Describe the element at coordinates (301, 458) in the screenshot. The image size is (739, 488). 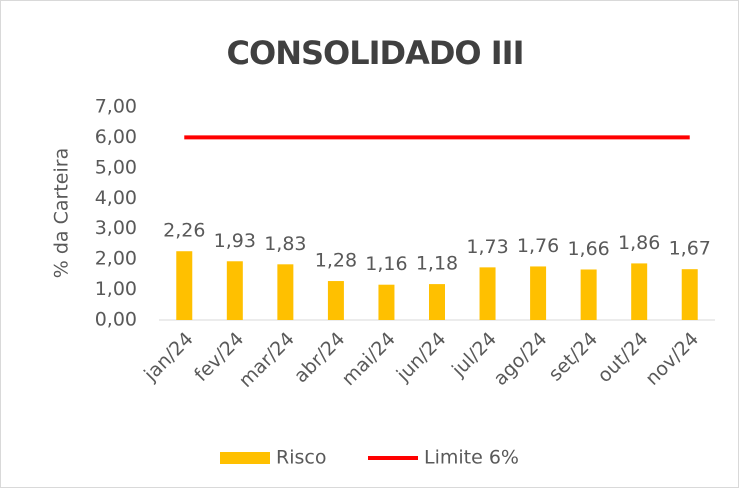
I see `legend-label: Risco` at that location.